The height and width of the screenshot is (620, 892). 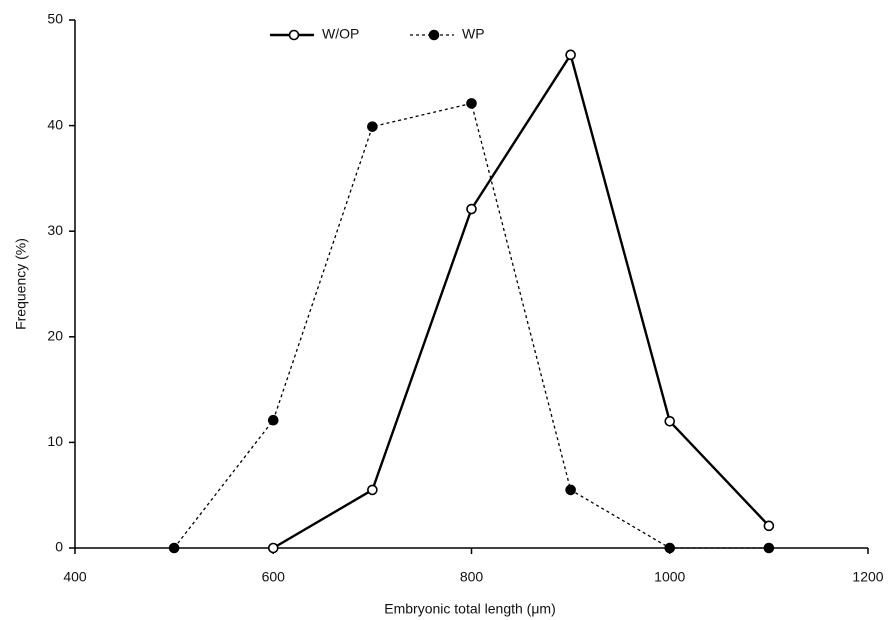 What do you see at coordinates (473, 34) in the screenshot?
I see `legend-label: WP` at bounding box center [473, 34].